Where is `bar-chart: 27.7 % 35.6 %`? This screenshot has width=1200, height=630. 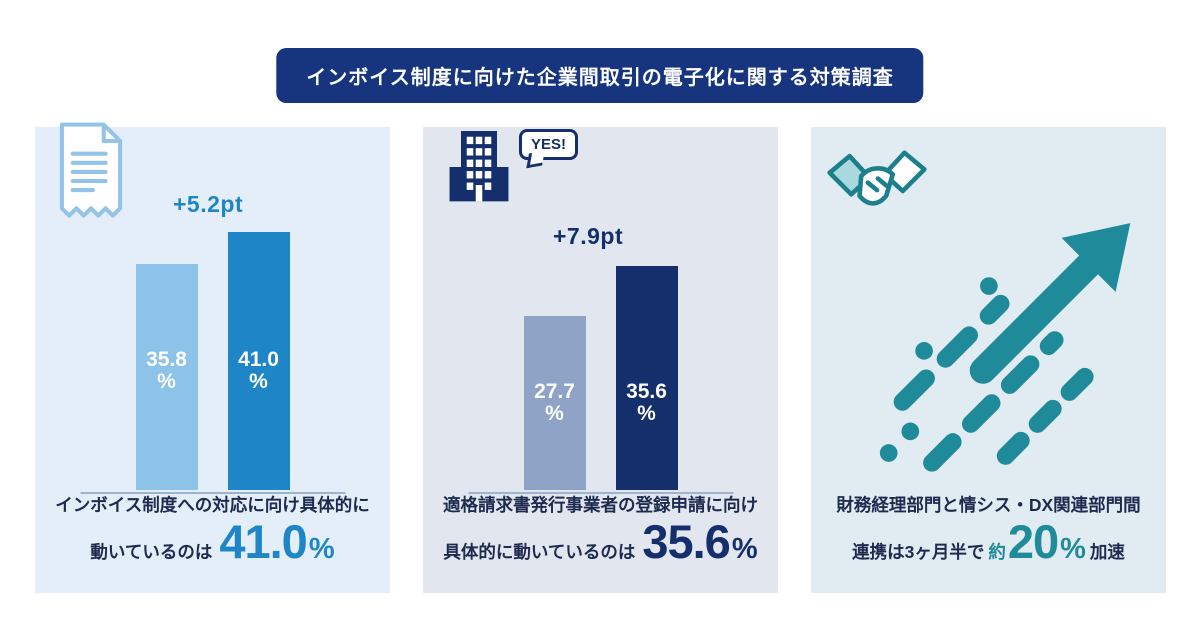
bar-chart: 27.7 % 35.6 % is located at coordinates (600, 377).